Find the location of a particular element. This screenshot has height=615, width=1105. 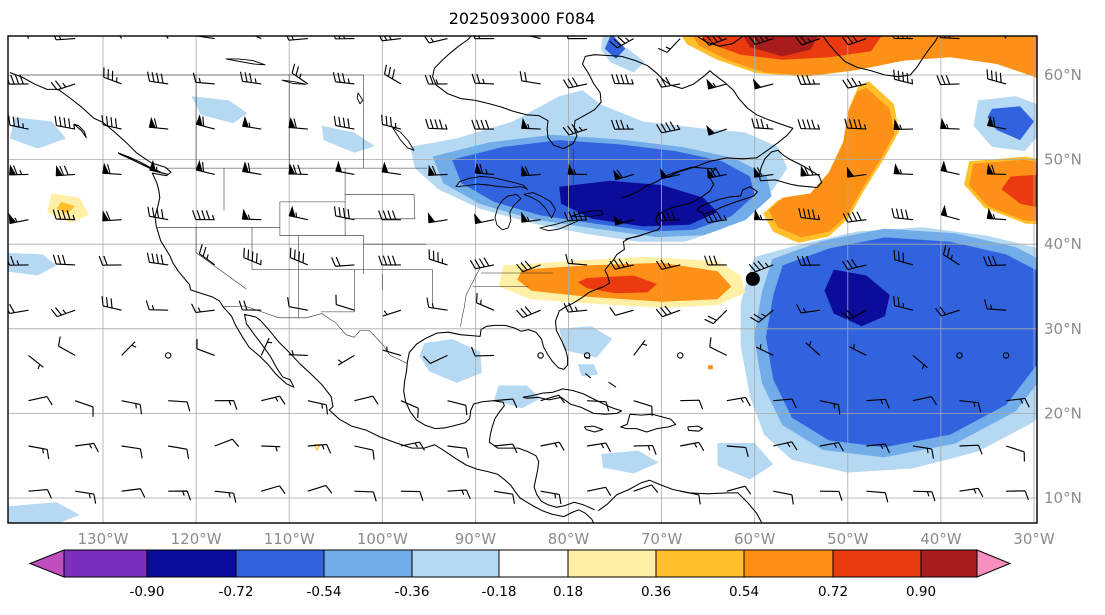

colorbar-tick-label: 0.72 is located at coordinates (833, 592).